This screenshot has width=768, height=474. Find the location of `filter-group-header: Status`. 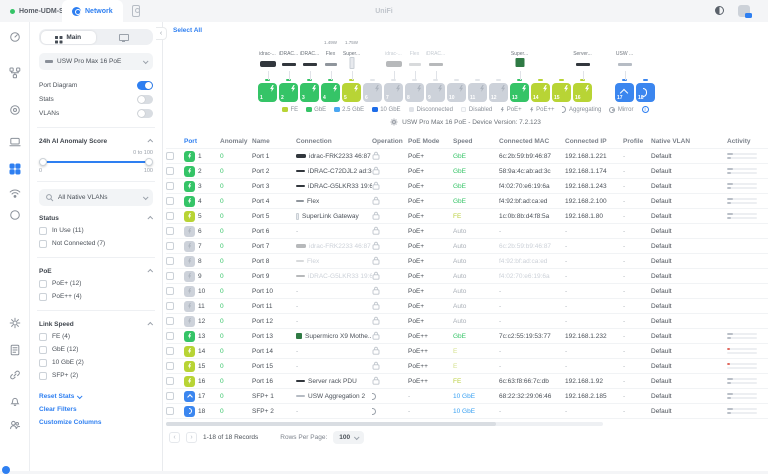

filter-group-header: Status is located at coordinates (96, 218).